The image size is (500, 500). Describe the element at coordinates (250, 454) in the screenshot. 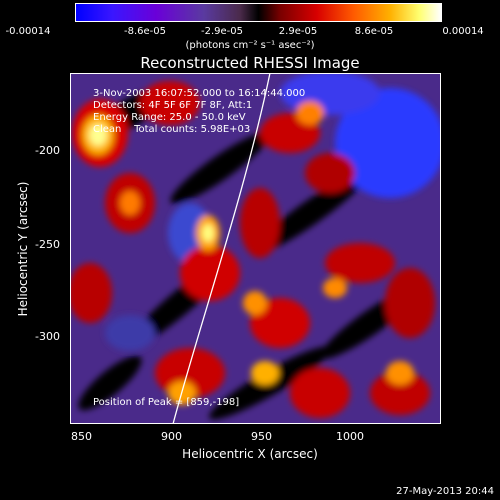

I see `x-axis-label: Heliocentric X (arcsec)` at that location.